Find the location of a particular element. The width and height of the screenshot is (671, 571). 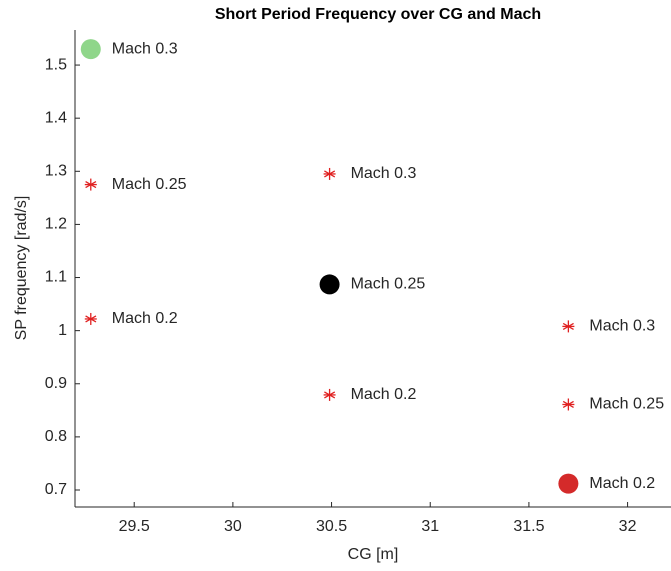

x-tick-label: 30.5 is located at coordinates (331, 526).